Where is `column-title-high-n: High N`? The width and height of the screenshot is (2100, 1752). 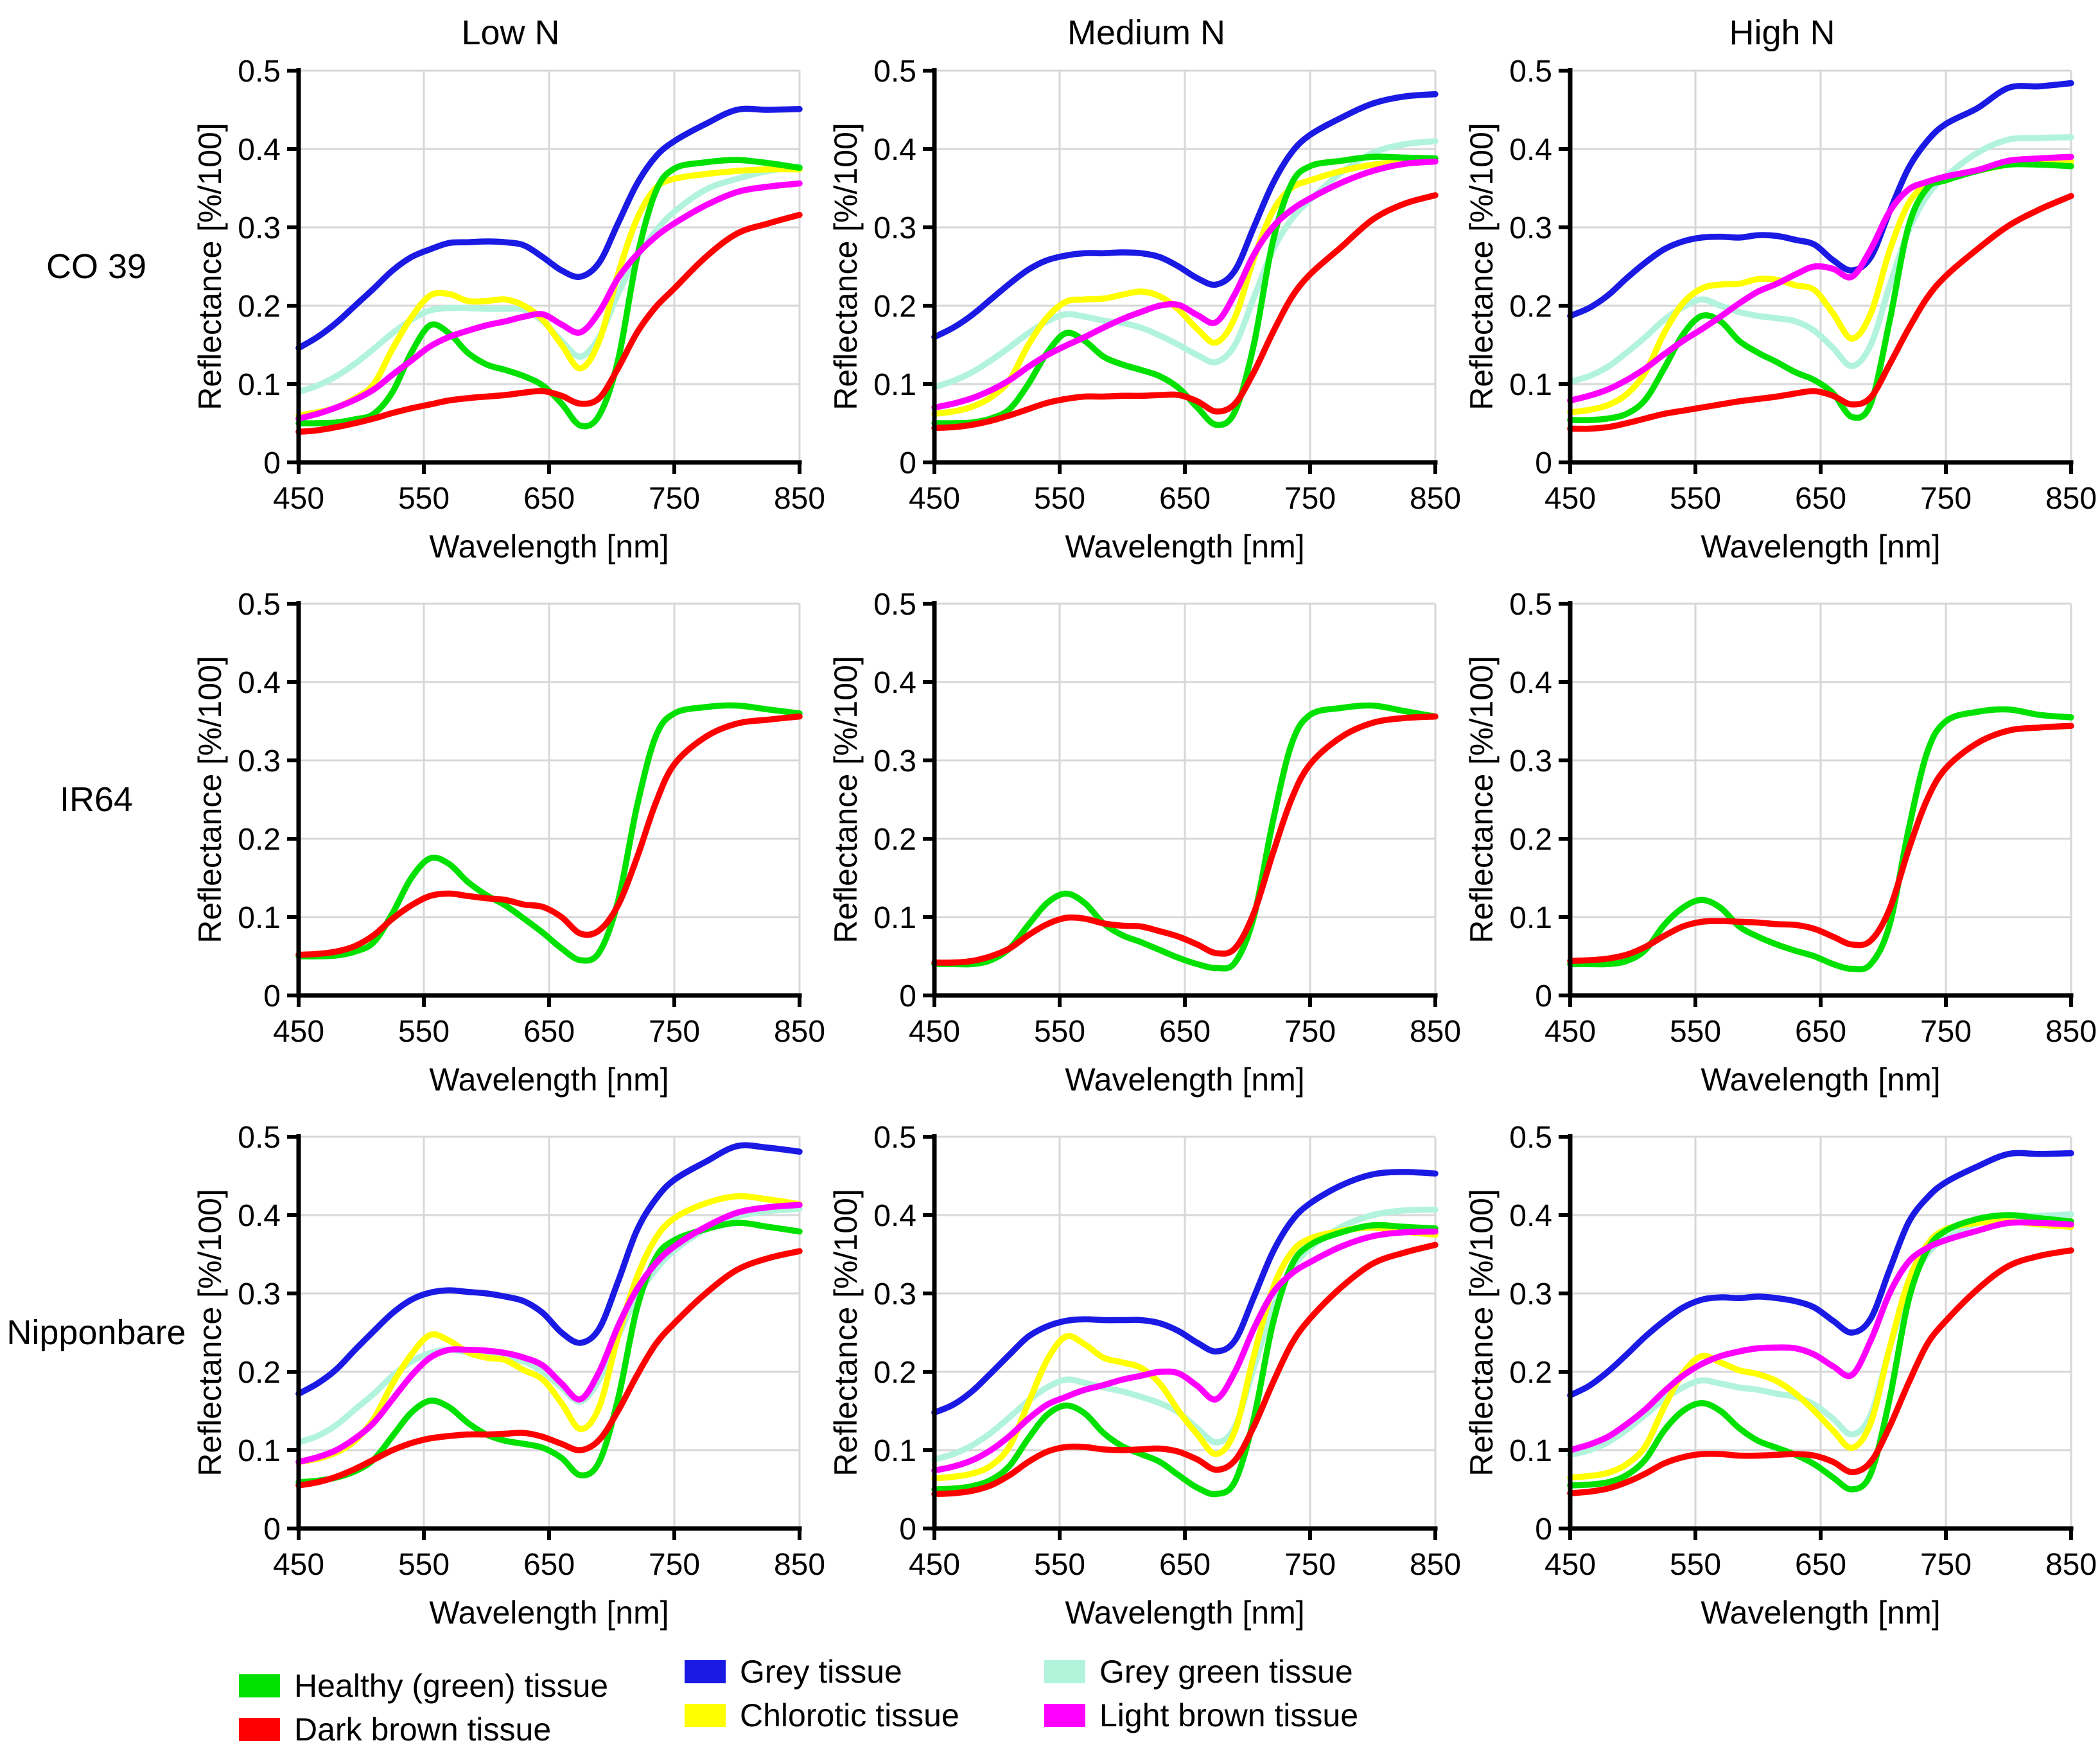
column-title-high-n: High N is located at coordinates (1782, 32).